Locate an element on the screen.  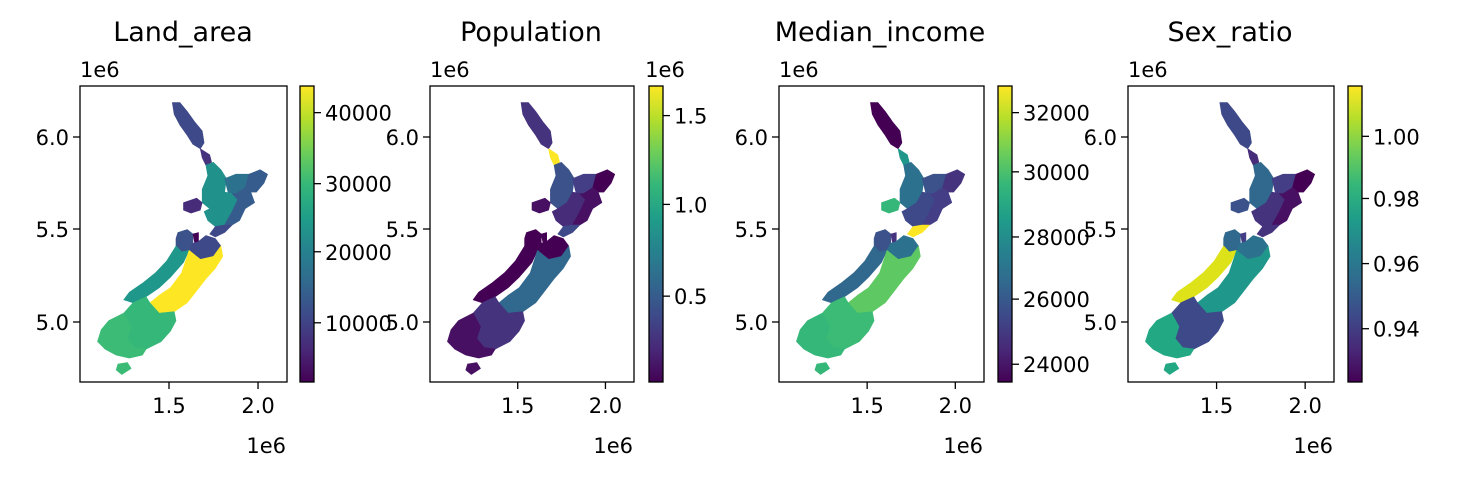
colorbar-tick-label: 1.00 is located at coordinates (1396, 137).